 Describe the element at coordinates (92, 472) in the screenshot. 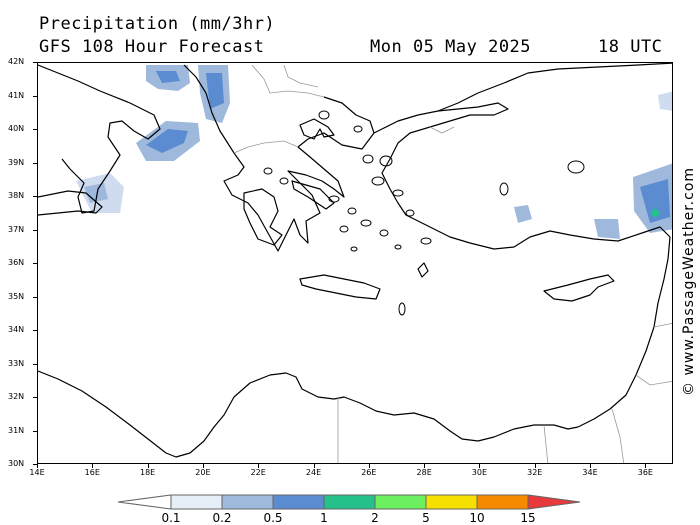

I see `lon-label: 16E` at that location.